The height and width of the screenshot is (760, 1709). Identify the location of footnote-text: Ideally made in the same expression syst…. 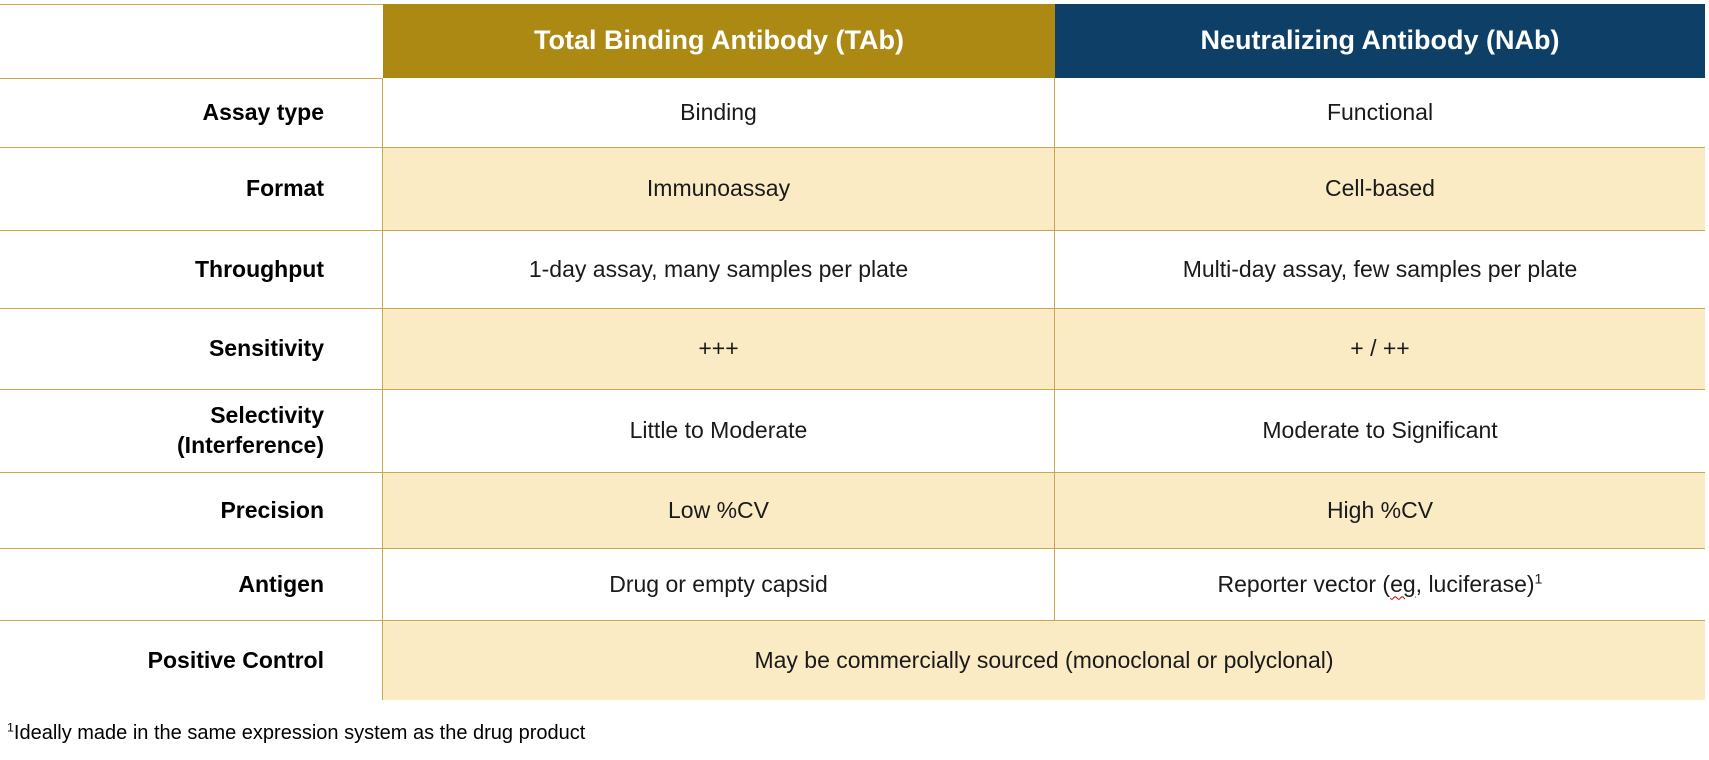
(299, 733).